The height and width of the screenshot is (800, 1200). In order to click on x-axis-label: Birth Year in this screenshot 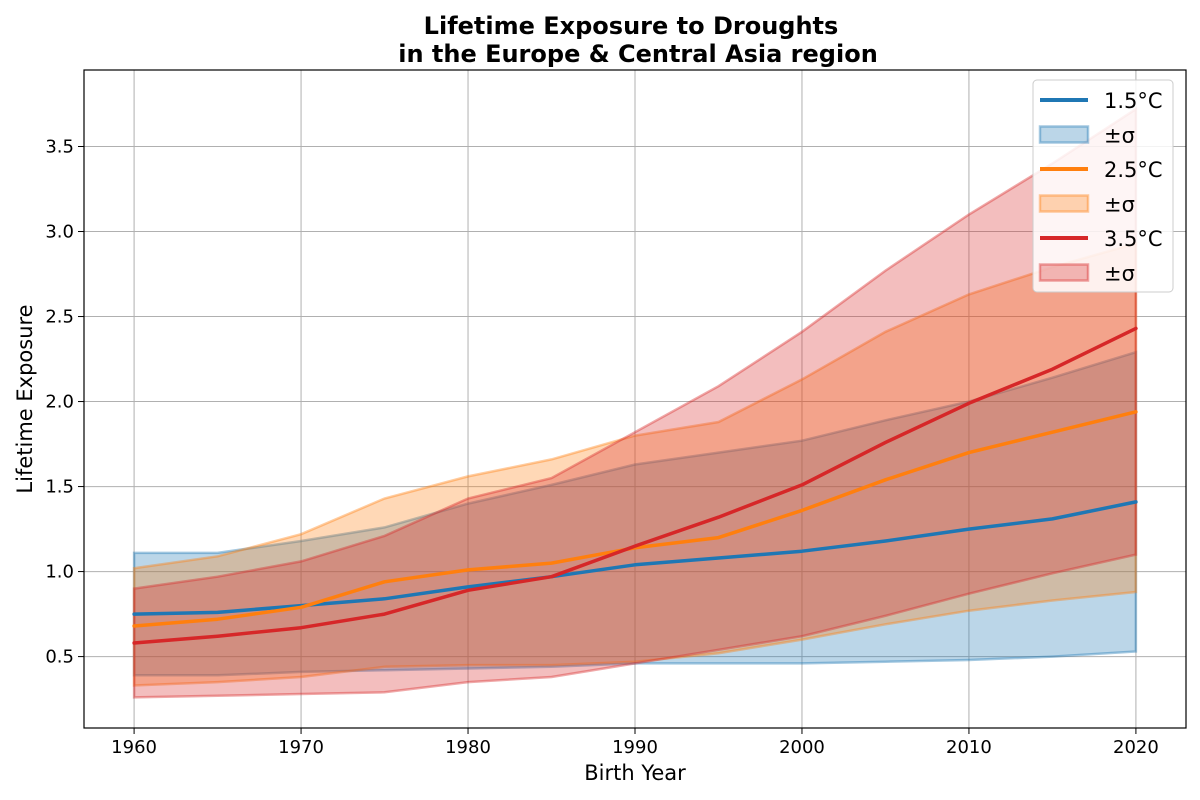, I will do `click(635, 773)`.